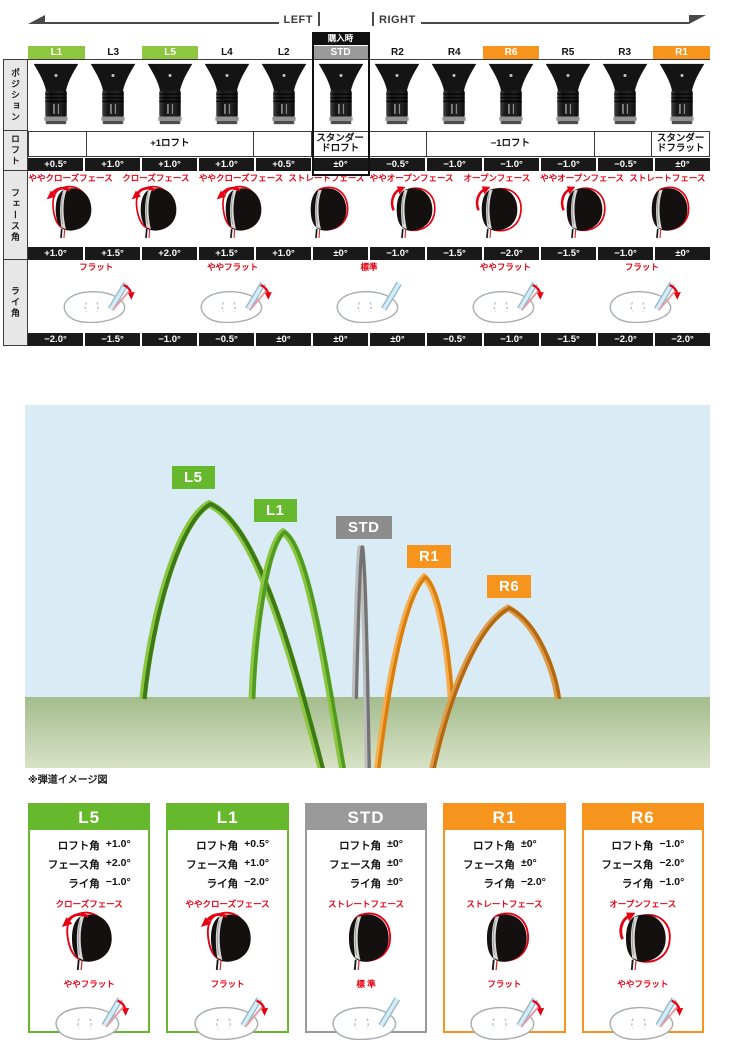 This screenshot has width=730, height=1053. I want to click on tab-R6: R6, so click(511, 45).